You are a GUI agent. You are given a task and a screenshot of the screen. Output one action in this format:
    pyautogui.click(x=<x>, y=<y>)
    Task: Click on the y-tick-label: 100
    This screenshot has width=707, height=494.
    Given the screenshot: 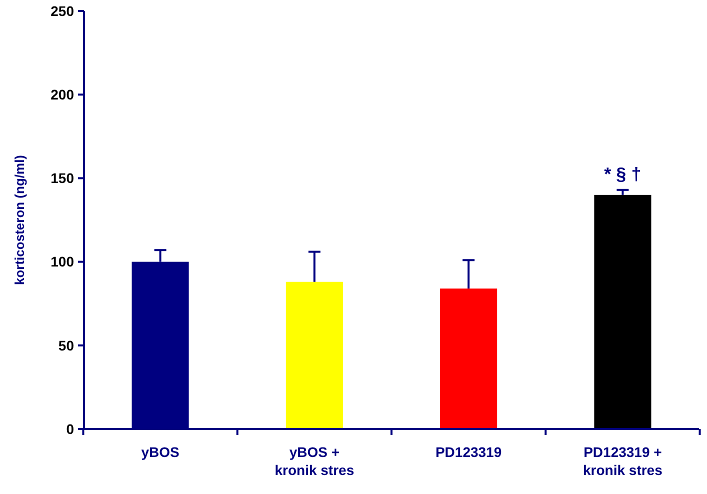 What is the action you would take?
    pyautogui.click(x=62, y=262)
    